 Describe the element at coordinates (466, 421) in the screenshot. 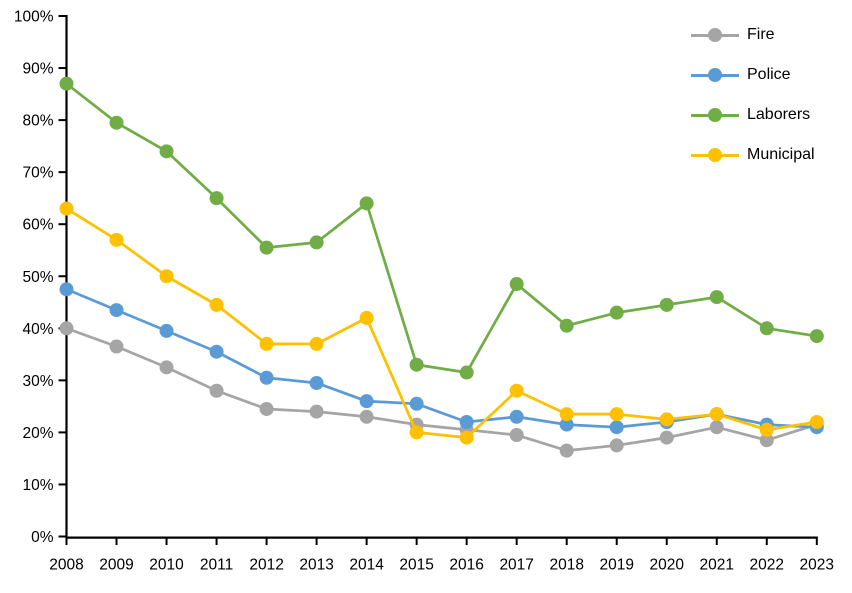

I see `data-point-police-2016` at that location.